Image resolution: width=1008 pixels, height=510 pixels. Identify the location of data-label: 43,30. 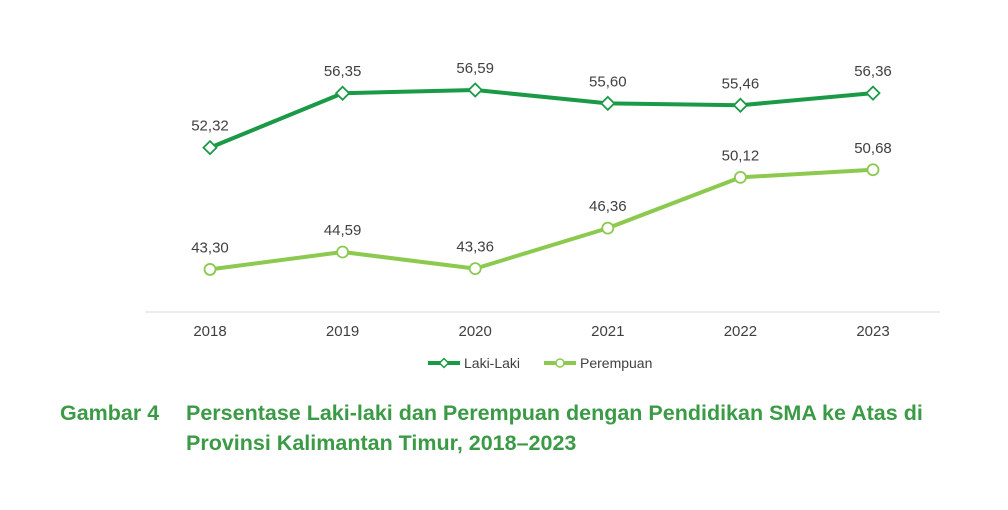
(210, 247).